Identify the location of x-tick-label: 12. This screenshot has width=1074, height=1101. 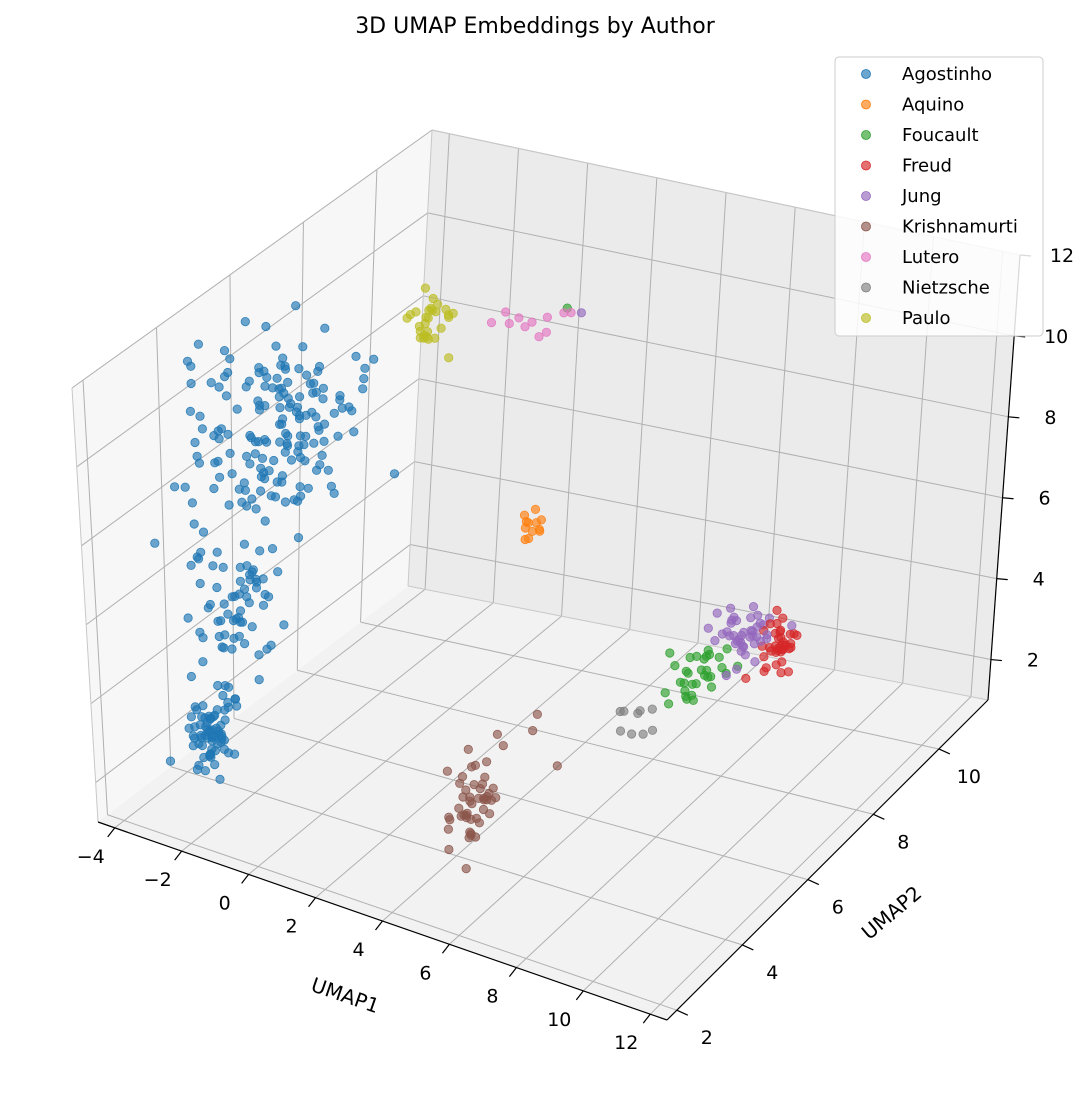
(626, 1043).